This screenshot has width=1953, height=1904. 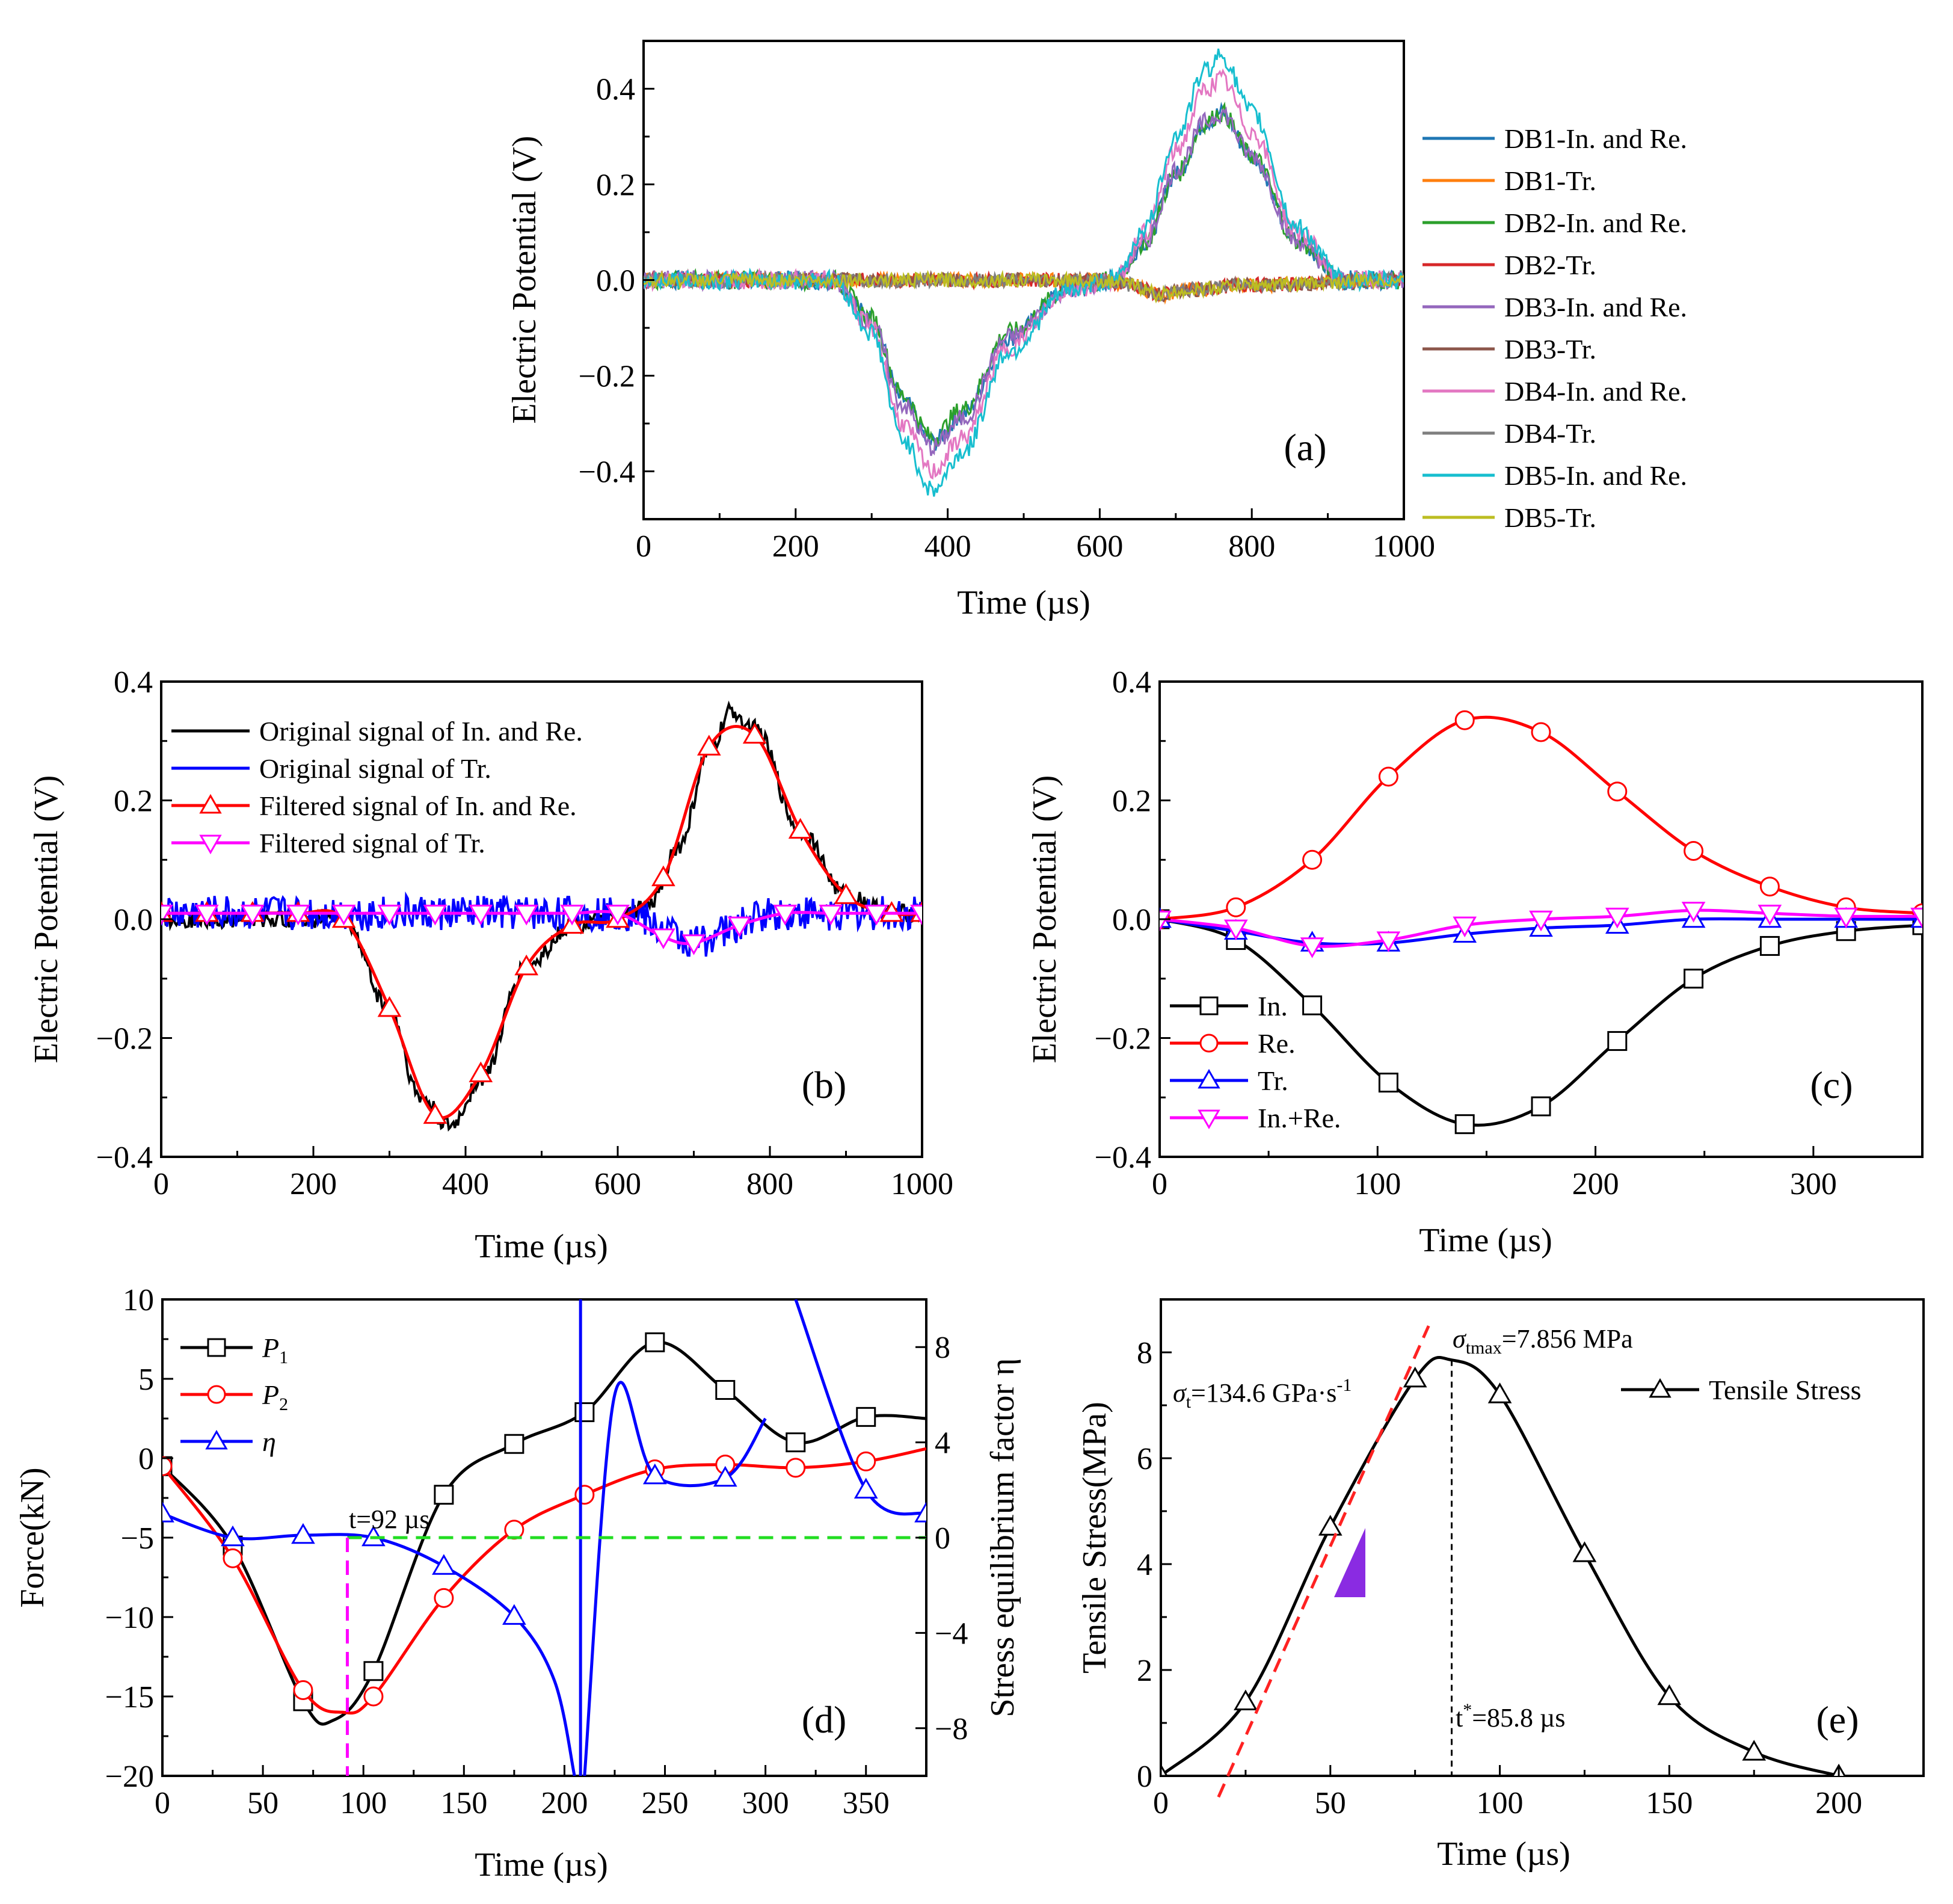 I want to click on legend-item-a: DB5-Tr., so click(x=1509, y=518).